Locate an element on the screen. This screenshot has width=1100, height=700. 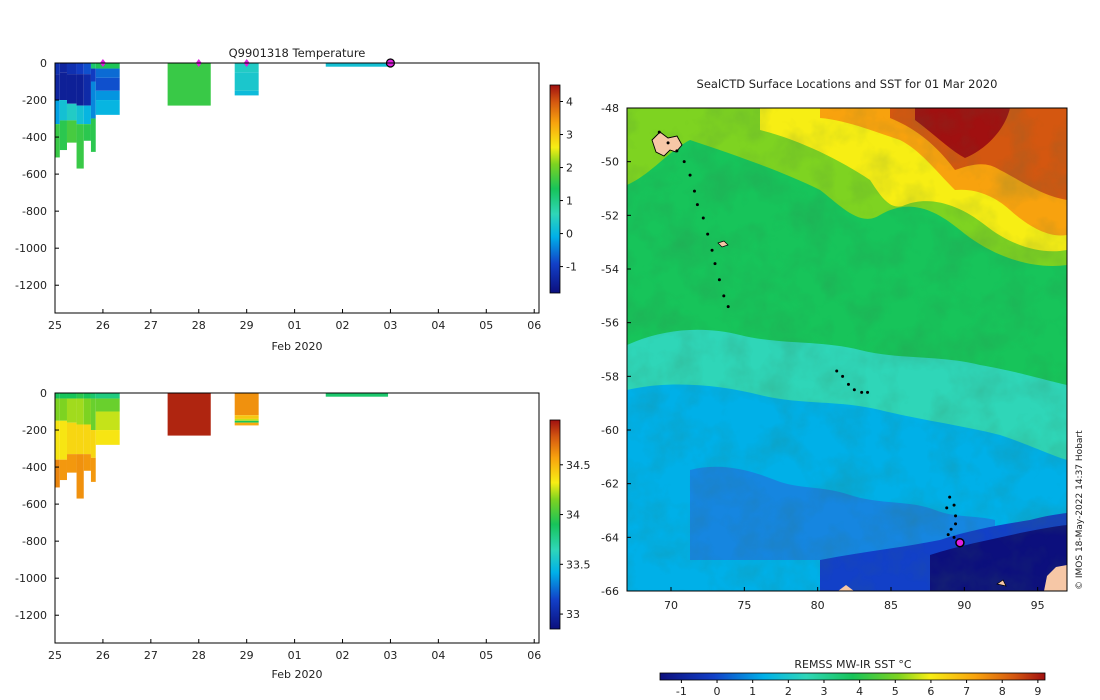
salinity-x-tick-label: 04 is located at coordinates (438, 655).